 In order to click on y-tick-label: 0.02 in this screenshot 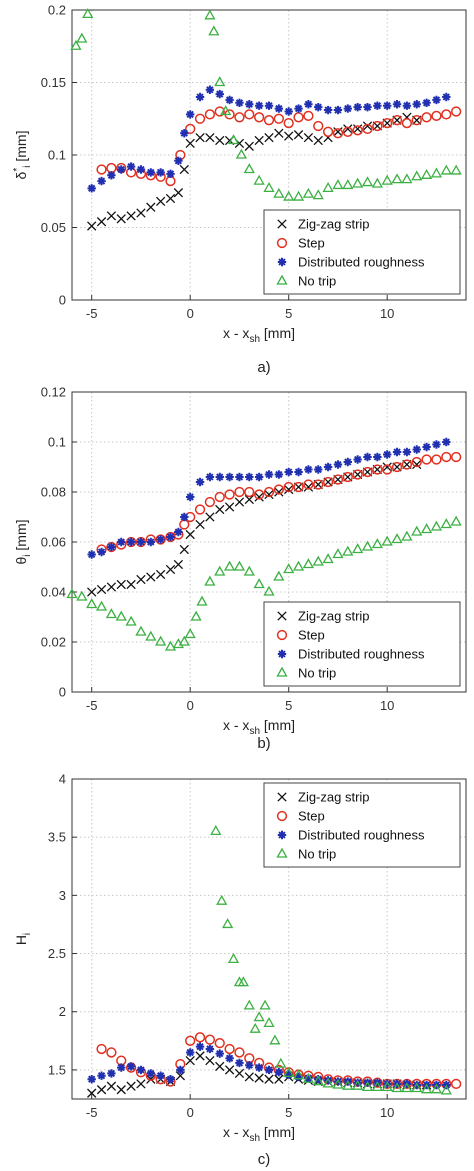, I will do `click(53, 642)`.